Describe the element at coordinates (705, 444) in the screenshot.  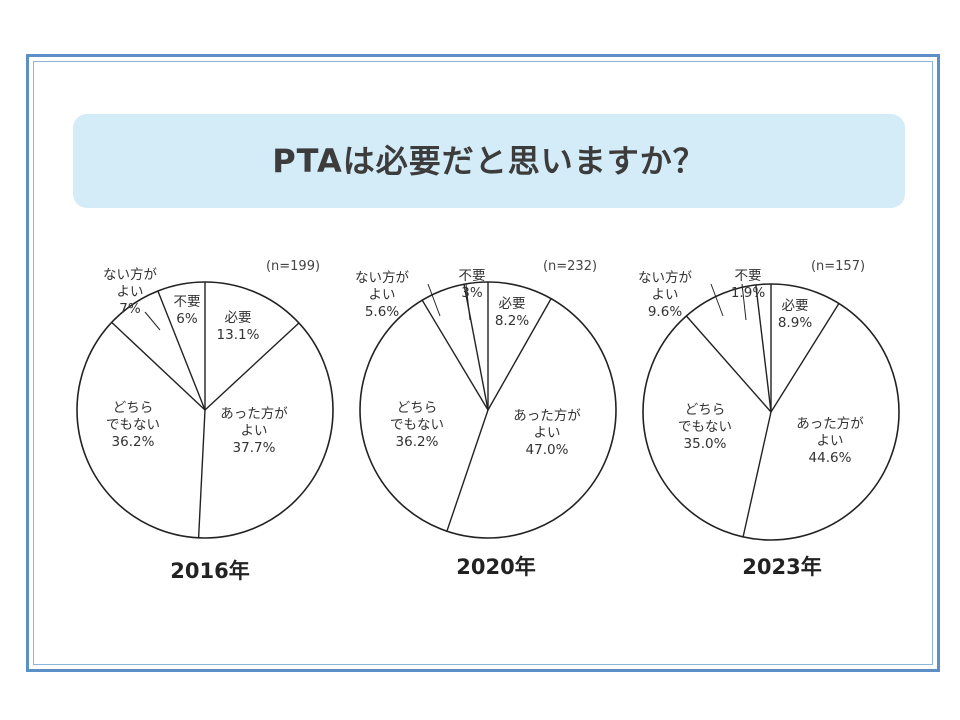
I see `slice-value: 35.0%` at that location.